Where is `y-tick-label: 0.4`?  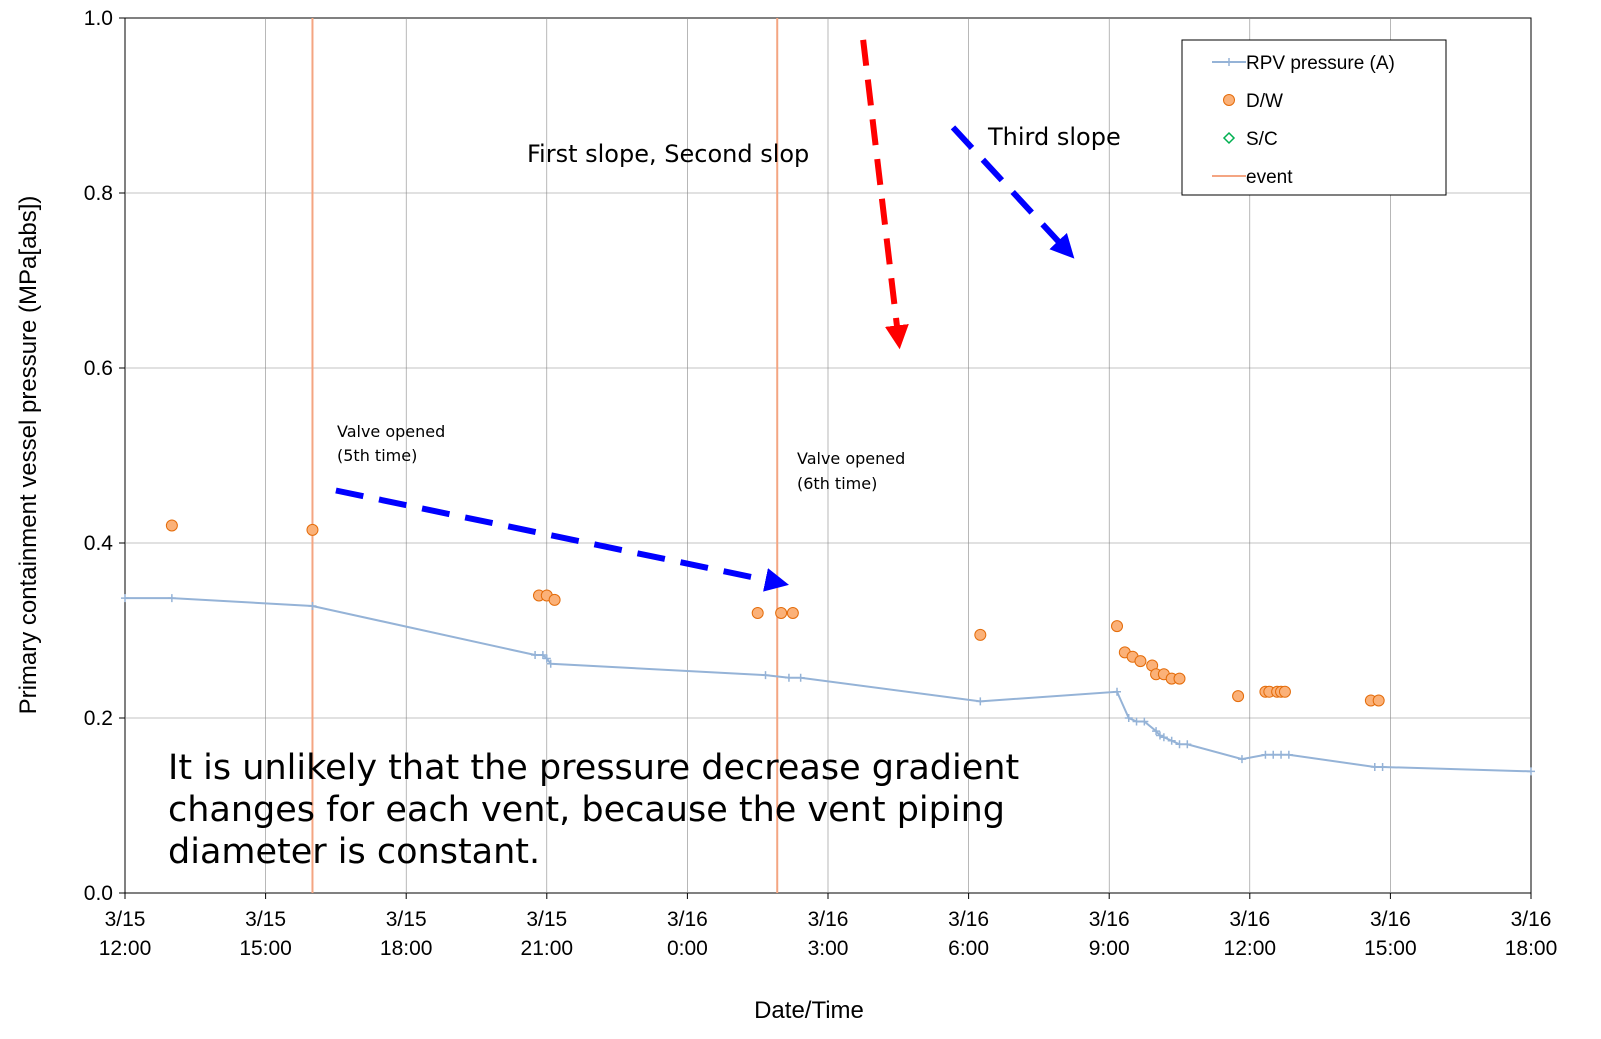
y-tick-label: 0.4 is located at coordinates (99, 543).